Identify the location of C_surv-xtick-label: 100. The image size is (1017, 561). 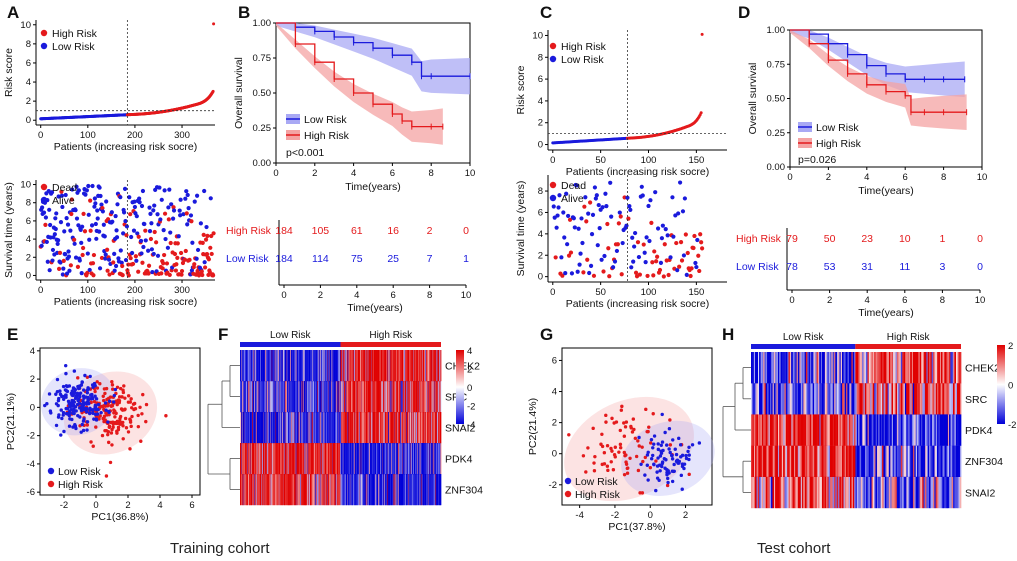
(649, 292).